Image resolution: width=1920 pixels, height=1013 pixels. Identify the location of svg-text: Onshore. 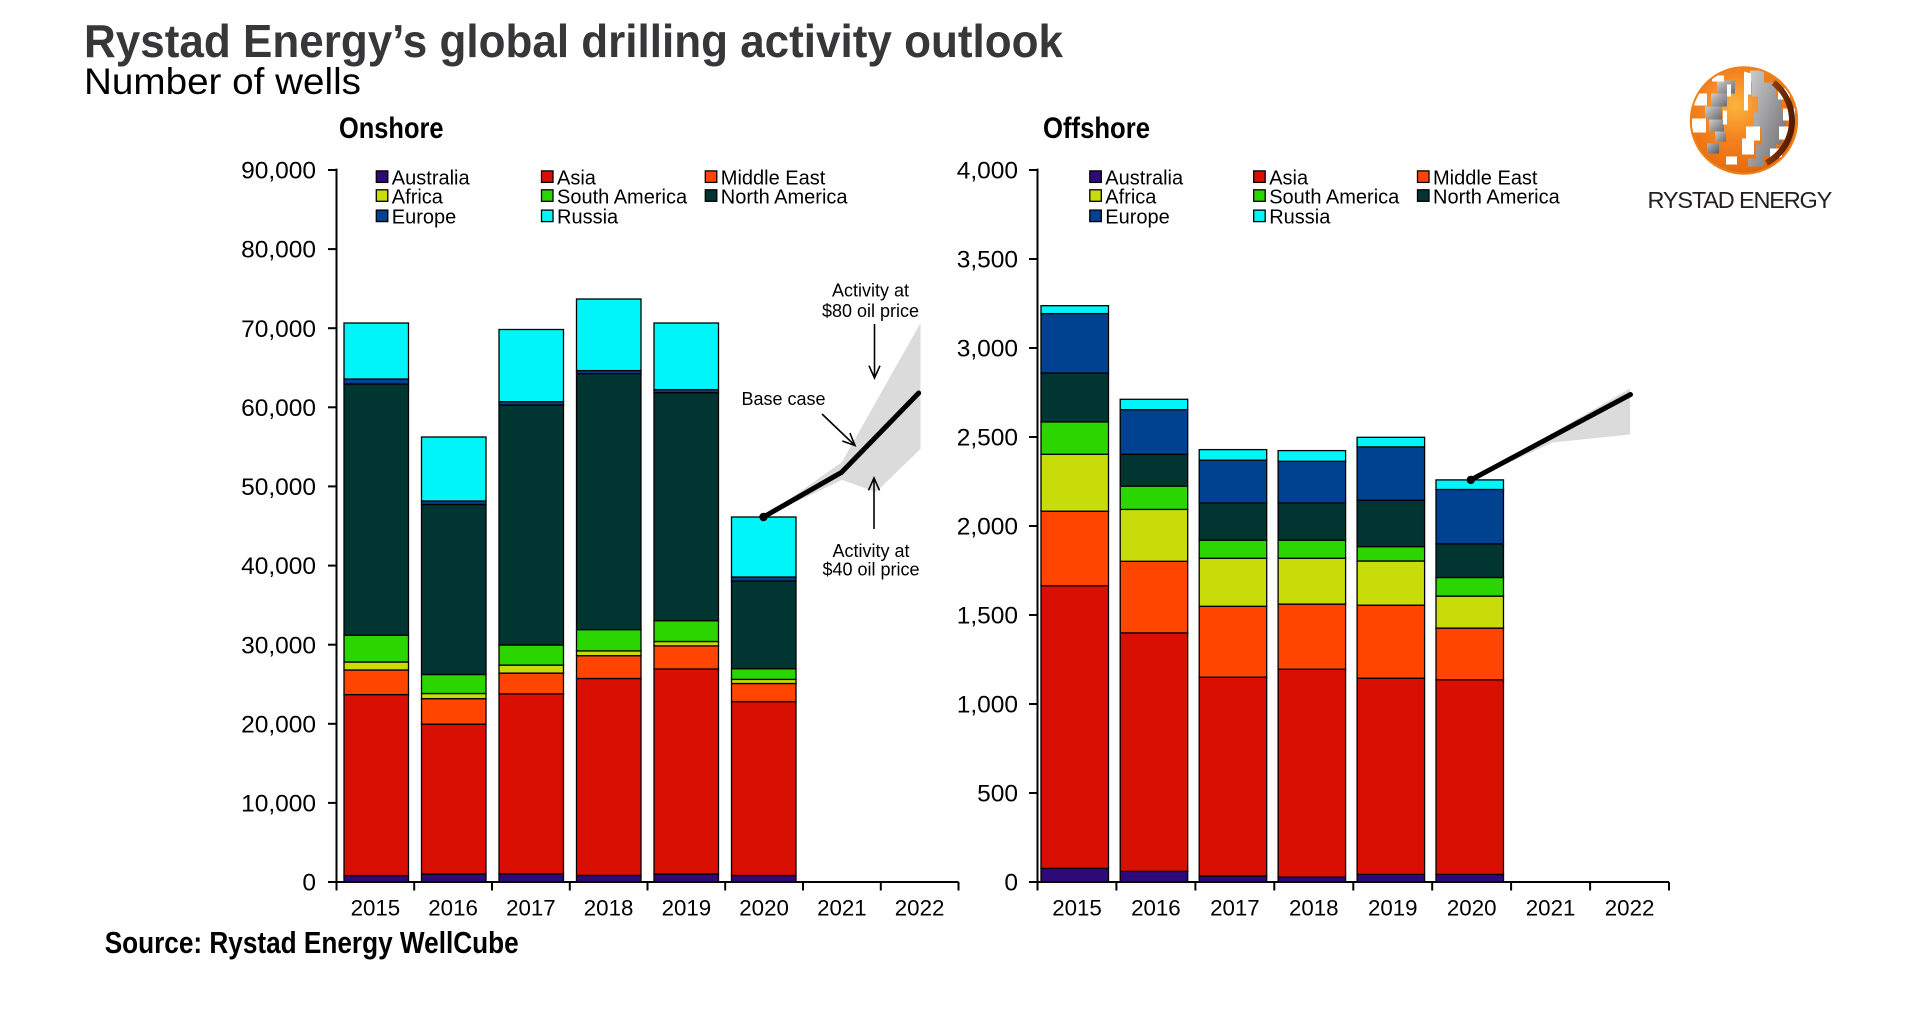
(391, 128).